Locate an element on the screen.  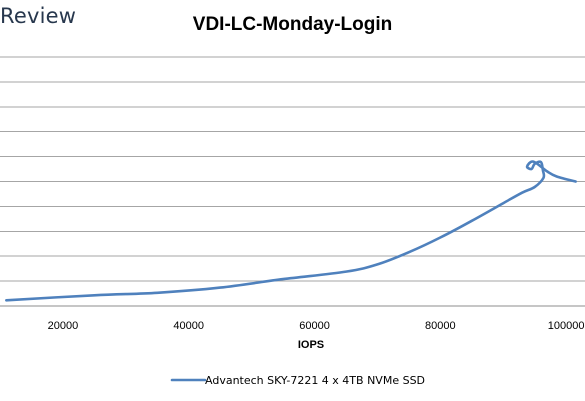
chart-title: VDI-LC-Monday-Login is located at coordinates (292, 24).